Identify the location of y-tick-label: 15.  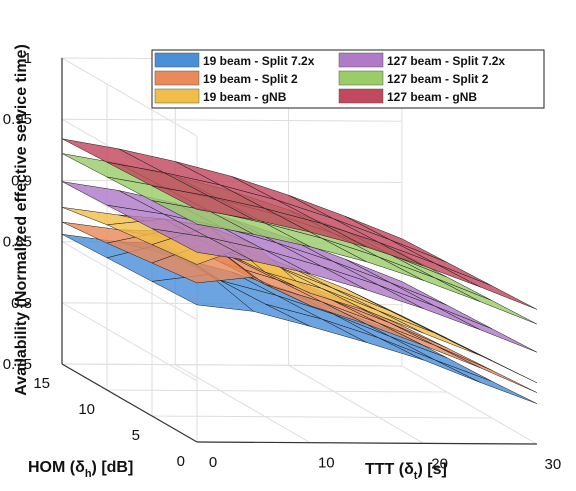
(41, 383).